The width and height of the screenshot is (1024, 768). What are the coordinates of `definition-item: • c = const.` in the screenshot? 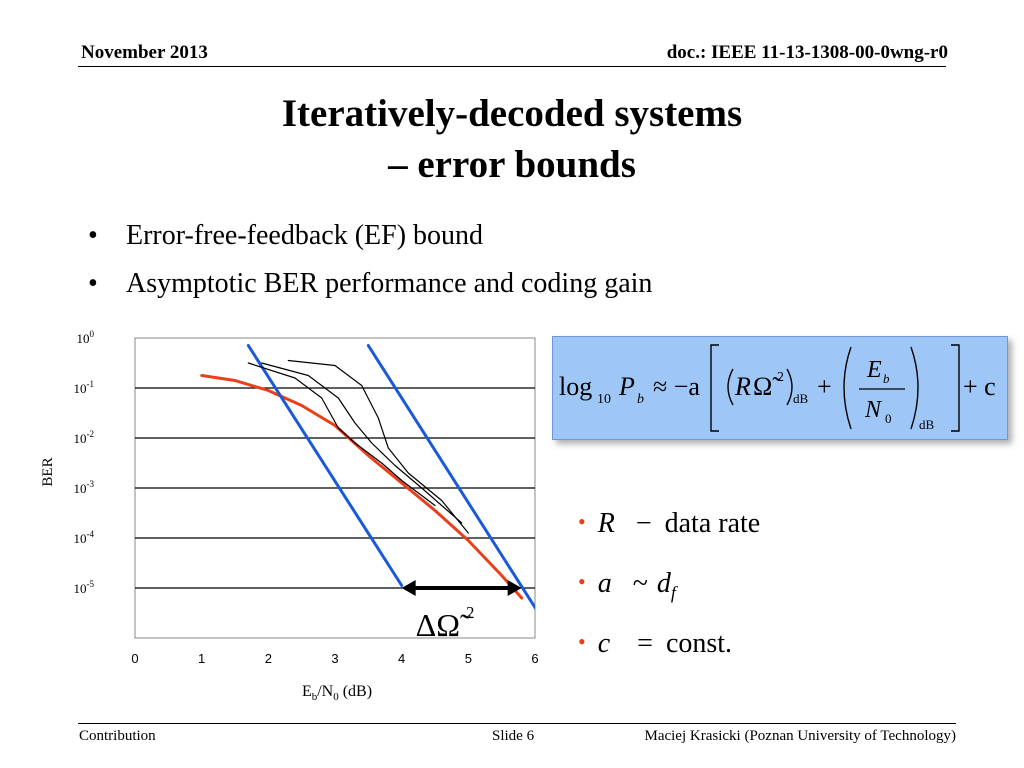 It's located at (669, 644).